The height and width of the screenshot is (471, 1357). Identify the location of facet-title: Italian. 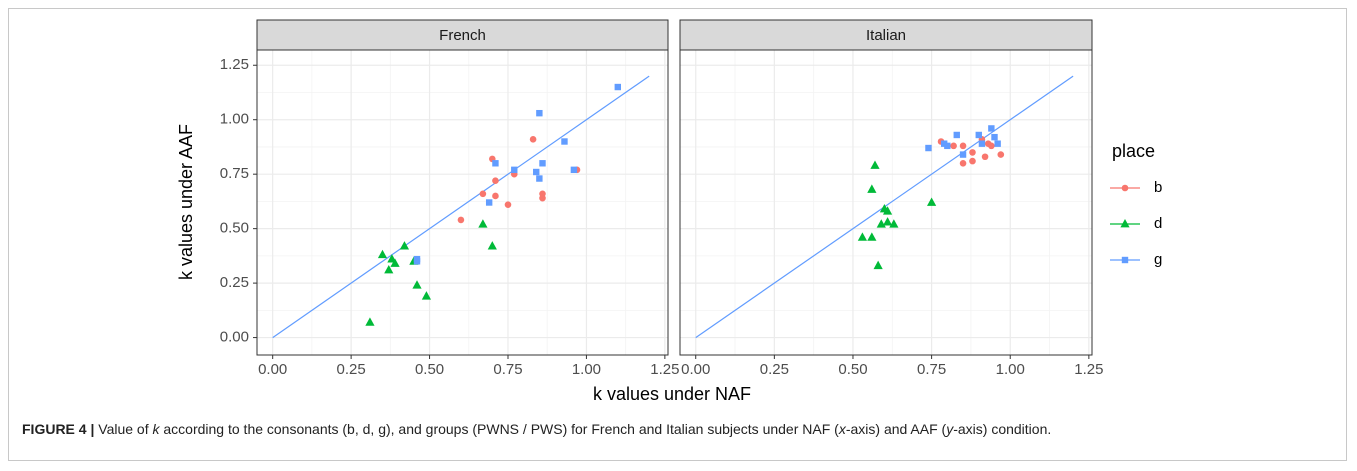
(886, 35).